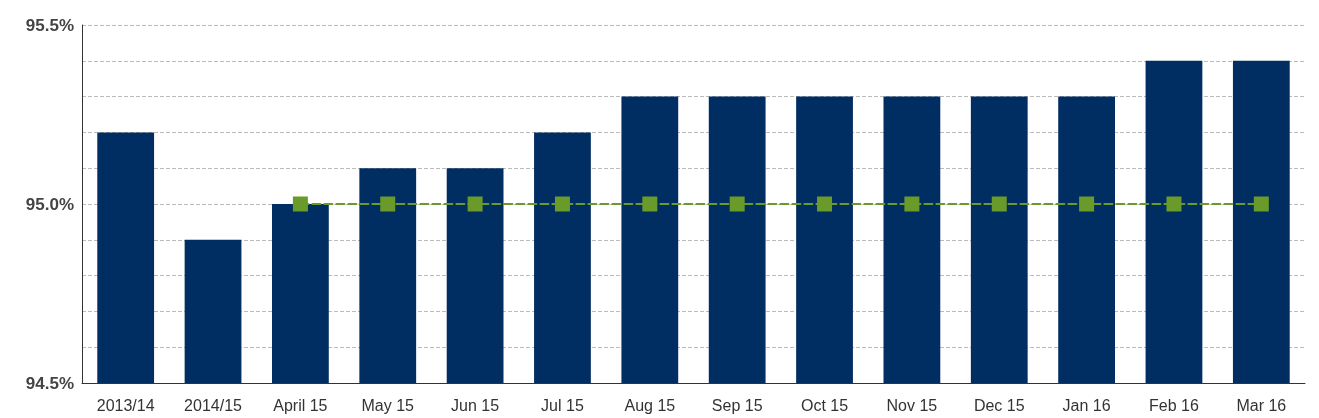 Image resolution: width=1319 pixels, height=418 pixels. Describe the element at coordinates (912, 405) in the screenshot. I see `x-tick-label: Nov 15` at that location.